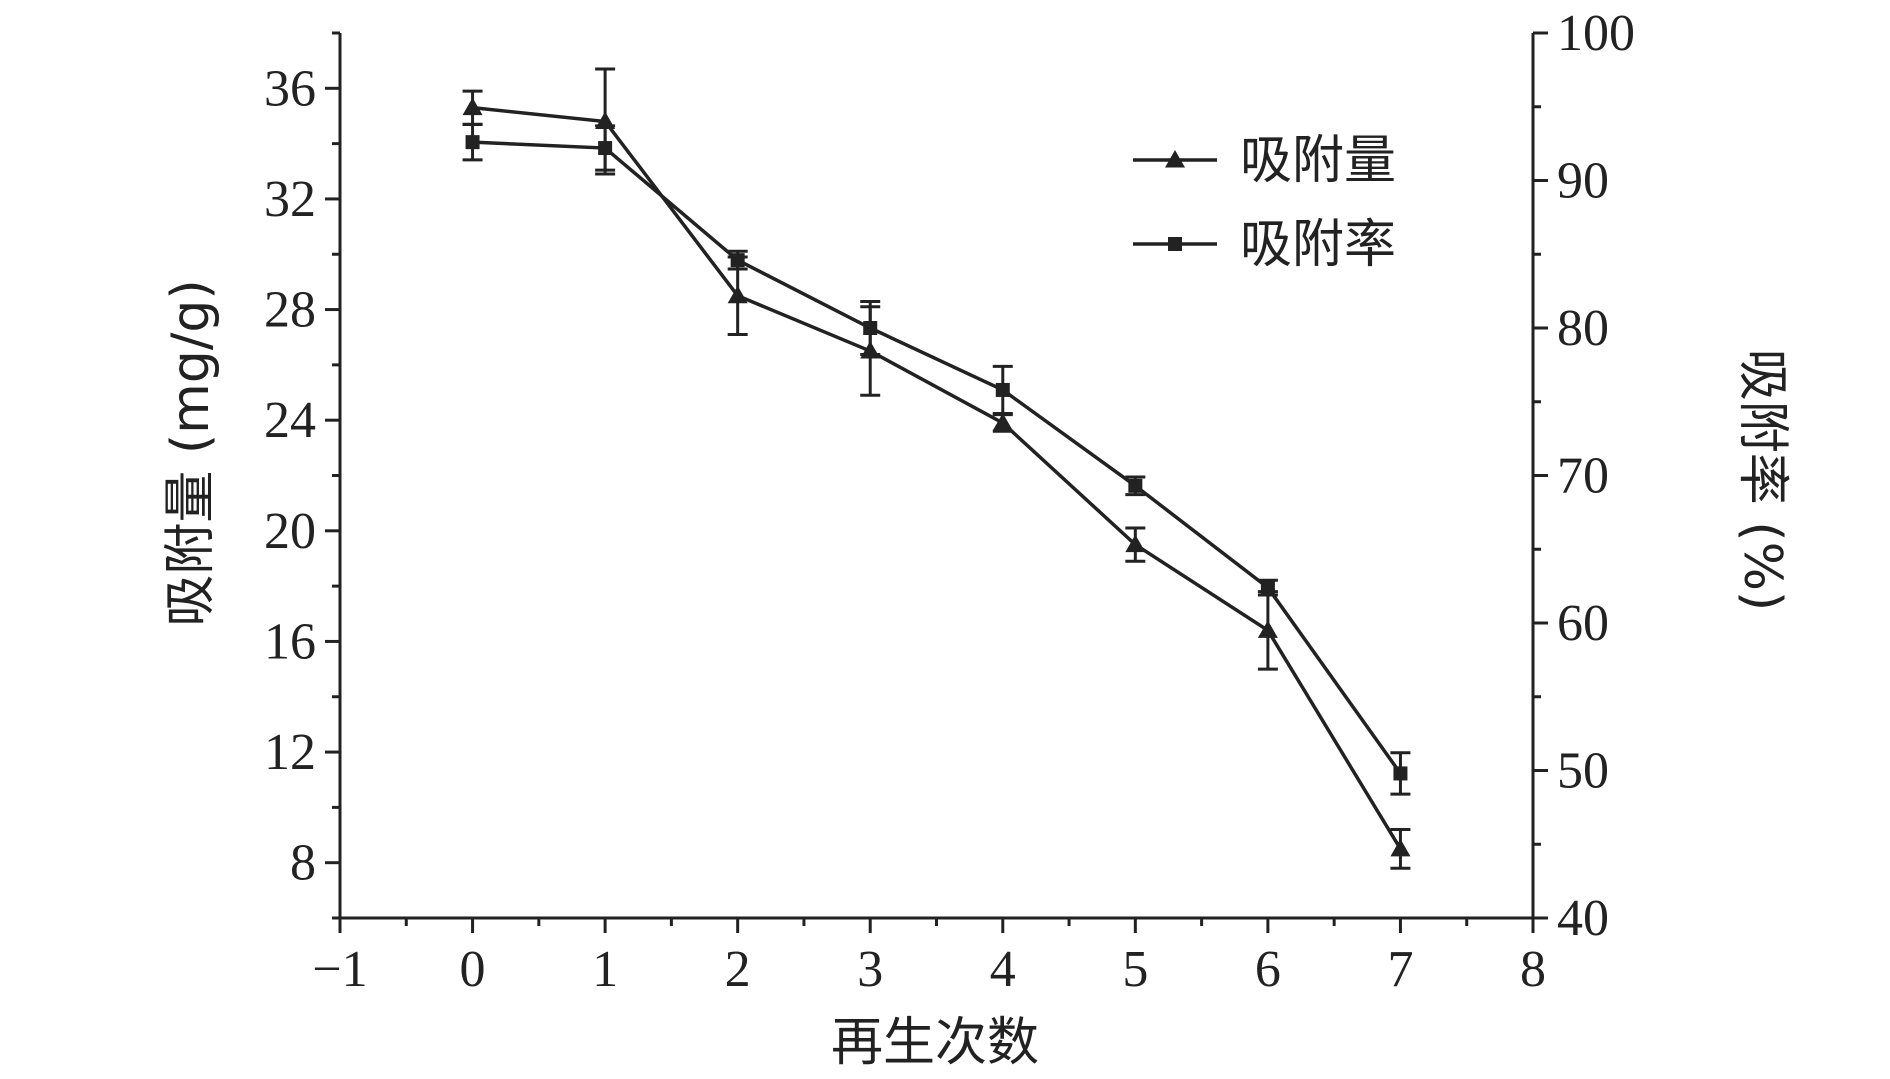 The height and width of the screenshot is (1079, 1890). I want to click on x-tick-label: 4, so click(1003, 969).